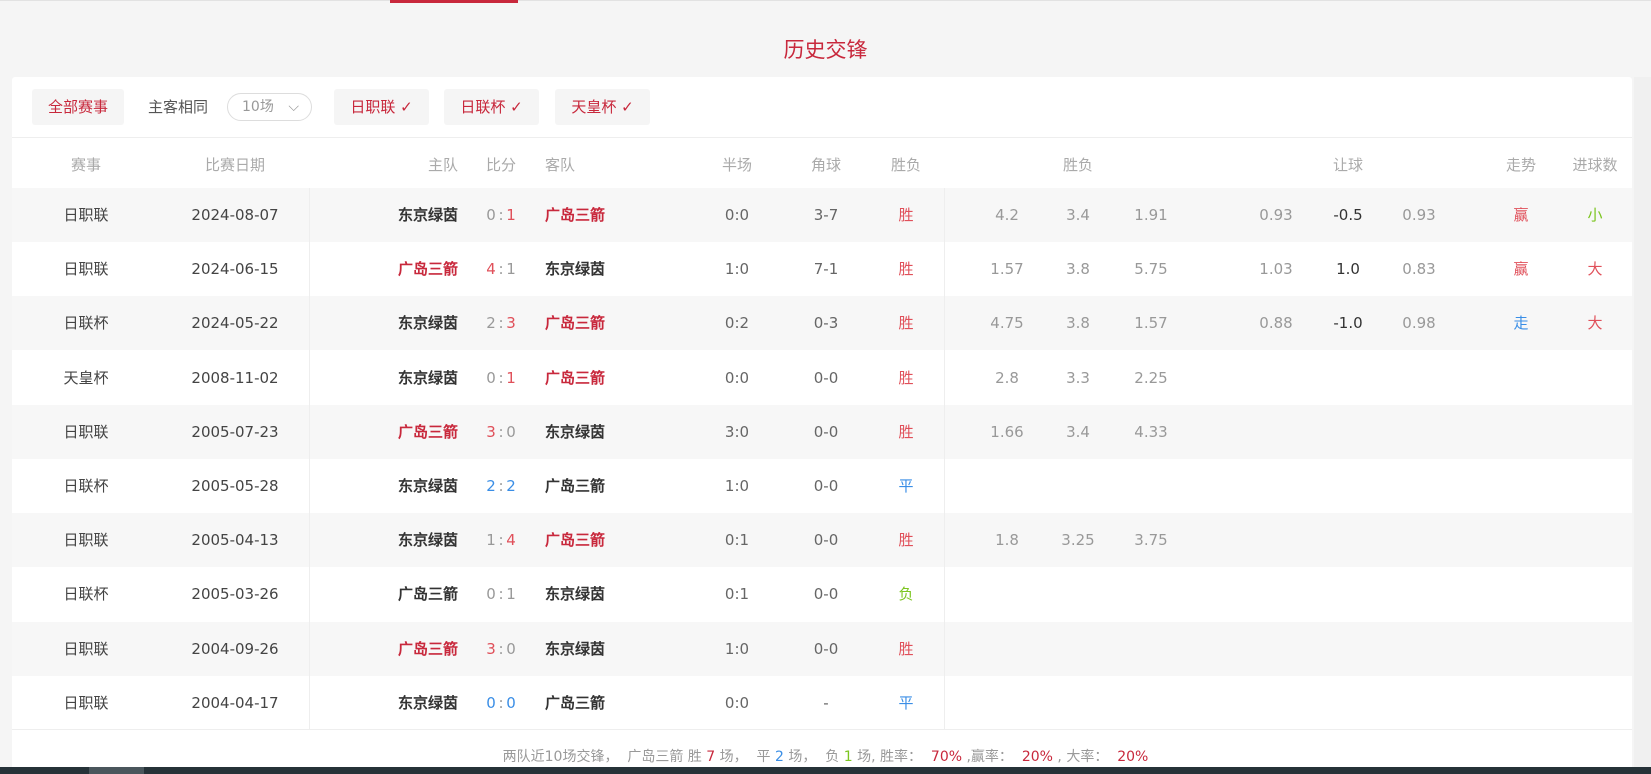  I want to click on league-cell: 日联杯, so click(86, 486).